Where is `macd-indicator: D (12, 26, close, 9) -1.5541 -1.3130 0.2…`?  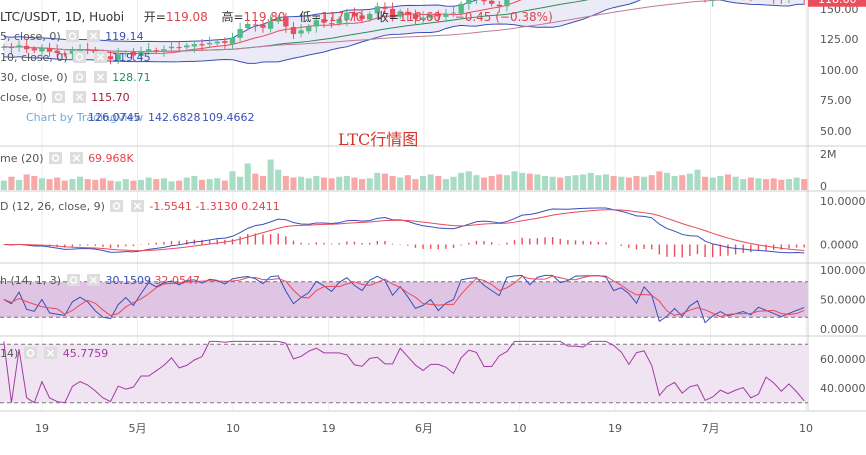
macd-indicator: D (12, 26, close, 9) -1.5541 -1.3130 0.2… is located at coordinates (140, 206).